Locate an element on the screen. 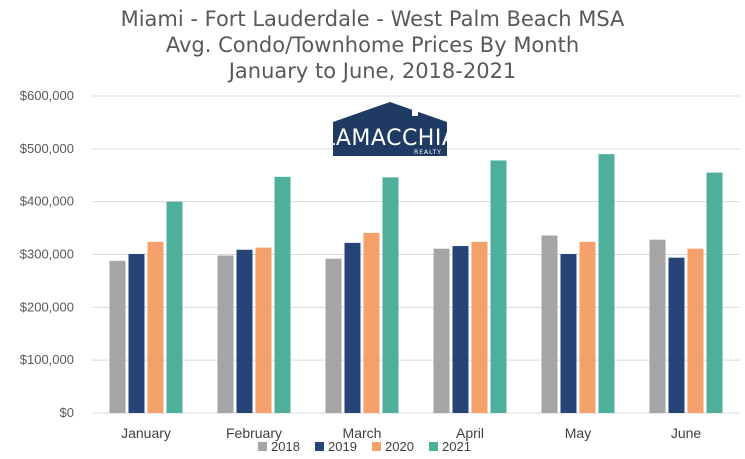 The image size is (745, 459). bar-2020-may is located at coordinates (587, 327).